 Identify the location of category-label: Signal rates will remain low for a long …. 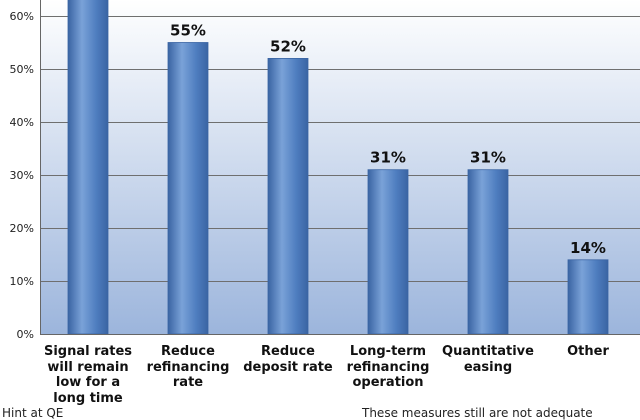
(88, 375).